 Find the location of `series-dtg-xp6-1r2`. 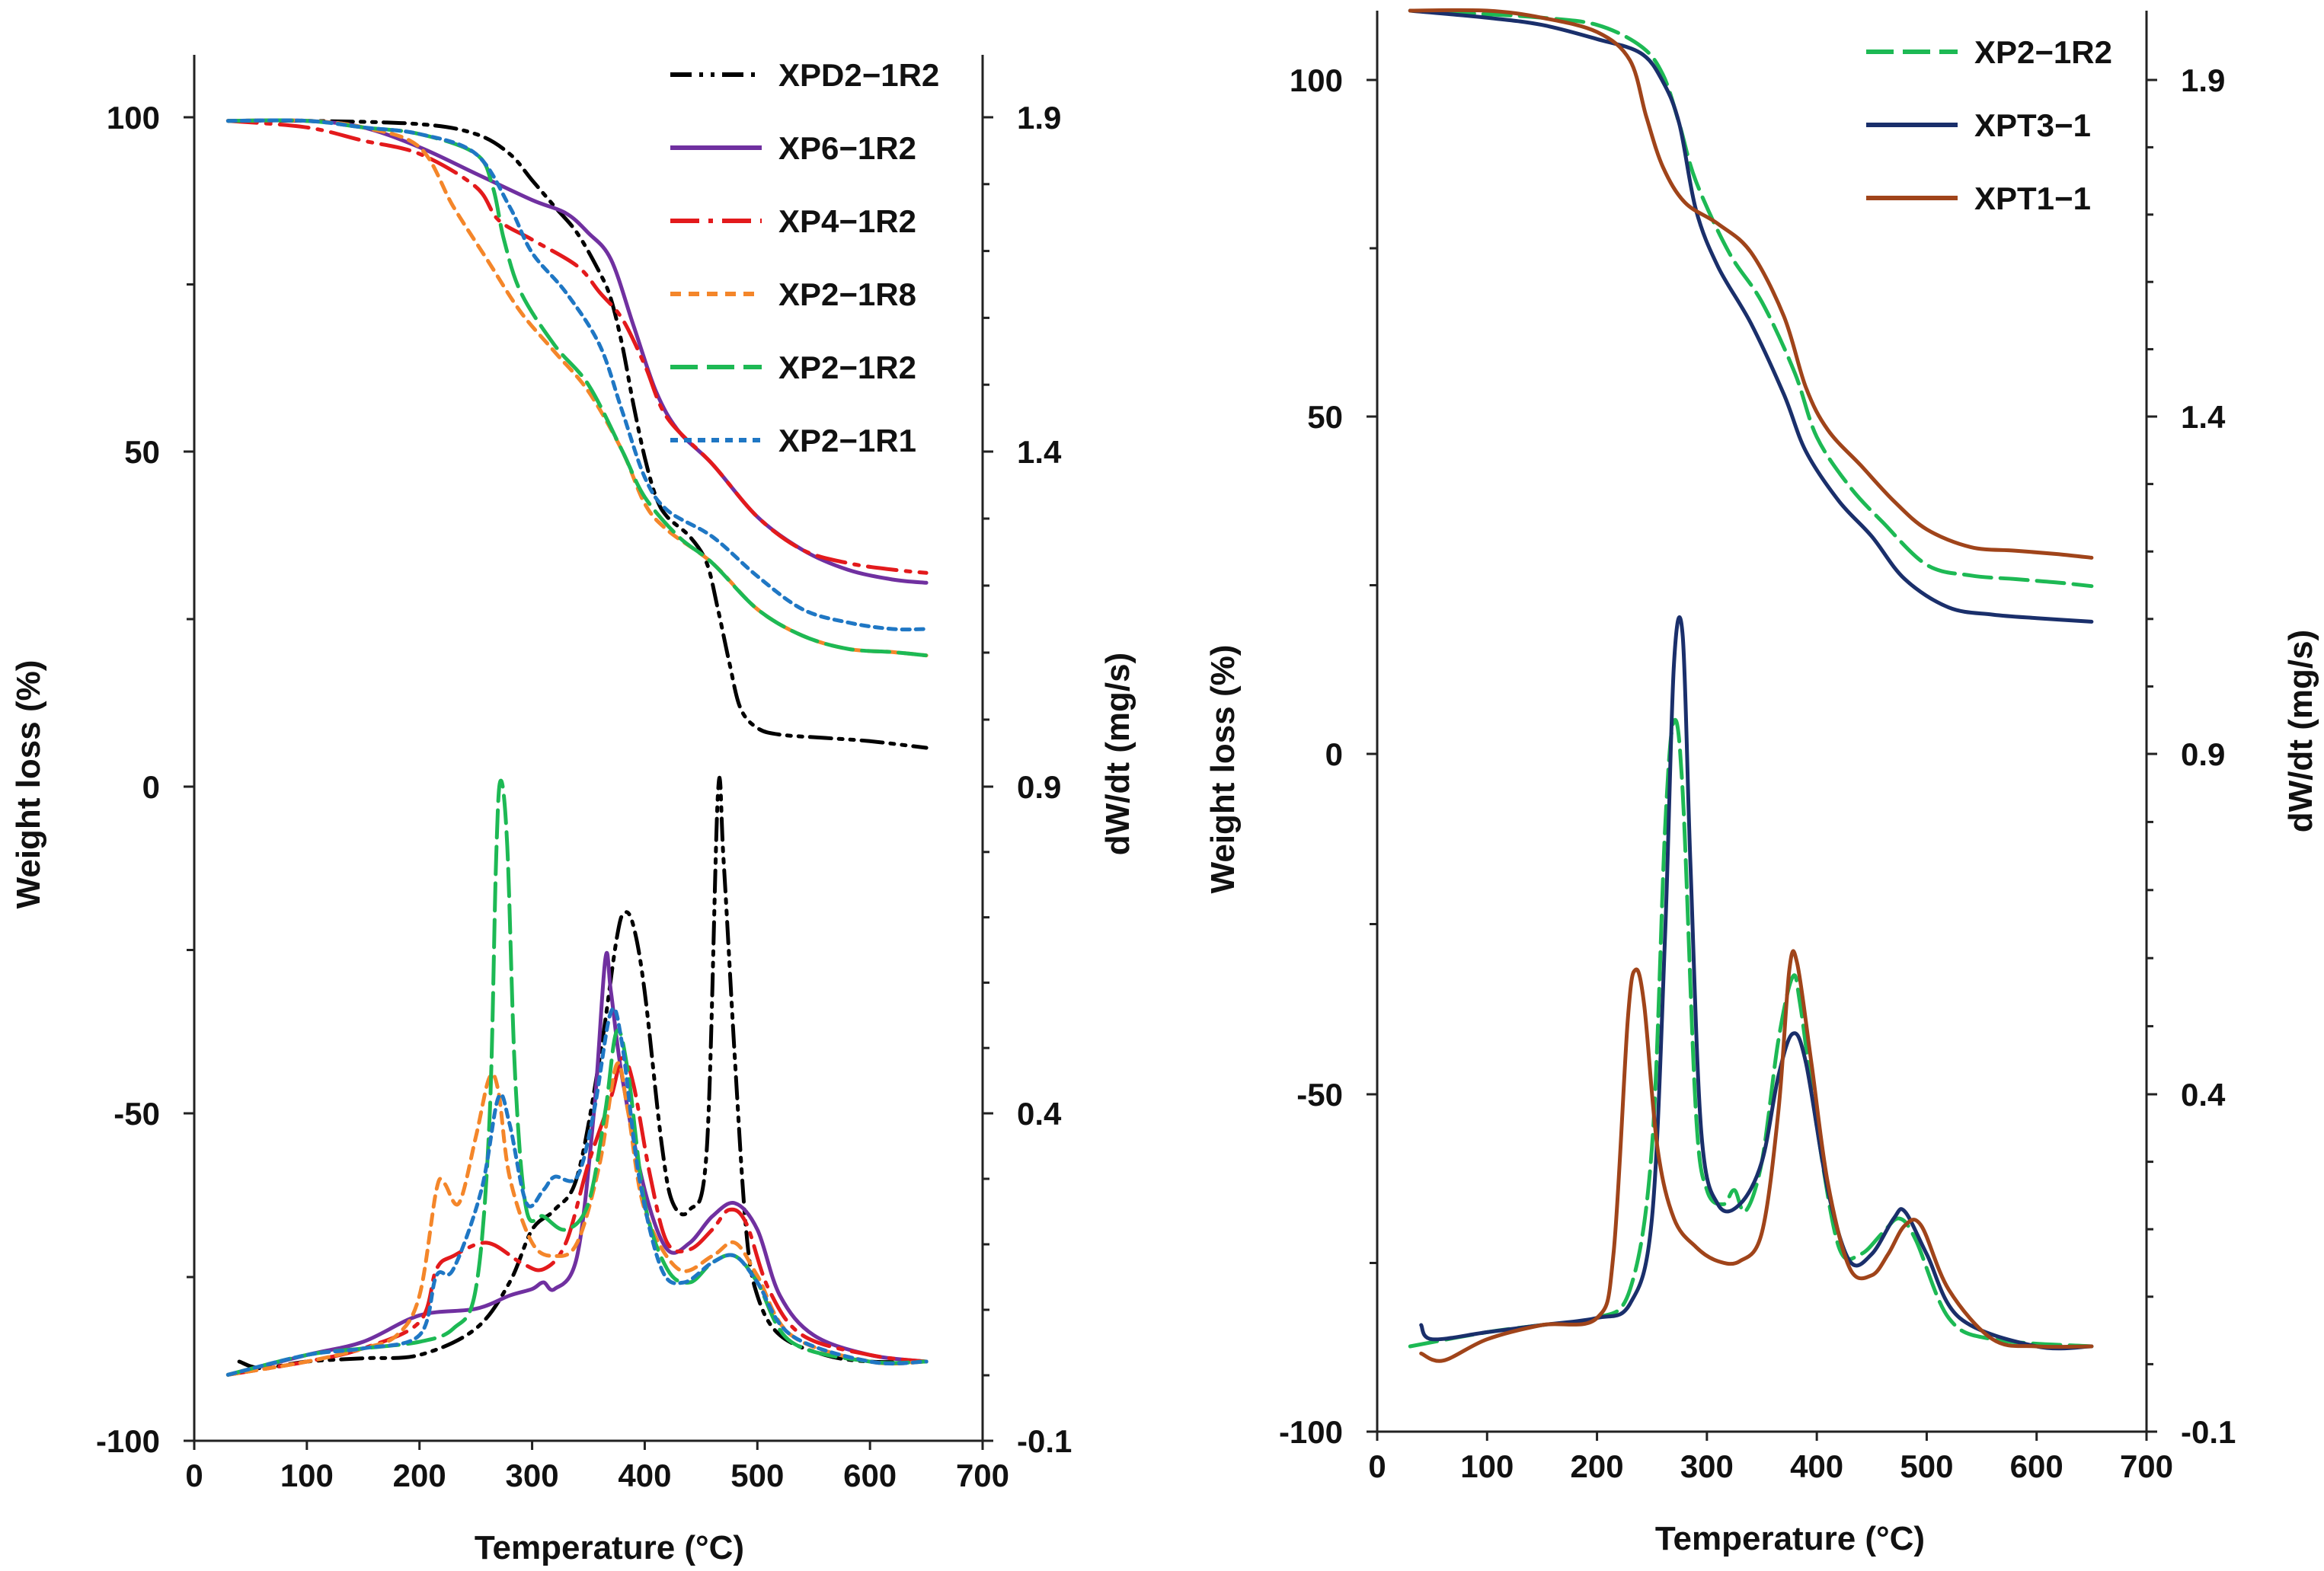

series-dtg-xp6-1r2 is located at coordinates (577, 1163).